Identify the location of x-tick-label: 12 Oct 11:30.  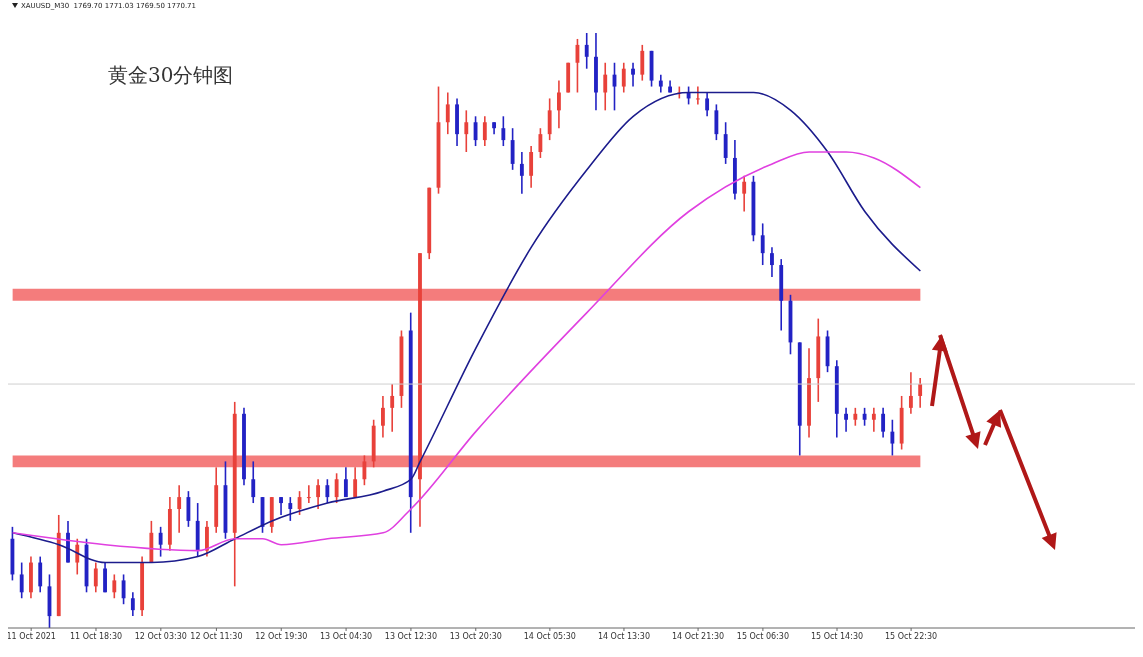
(216, 636).